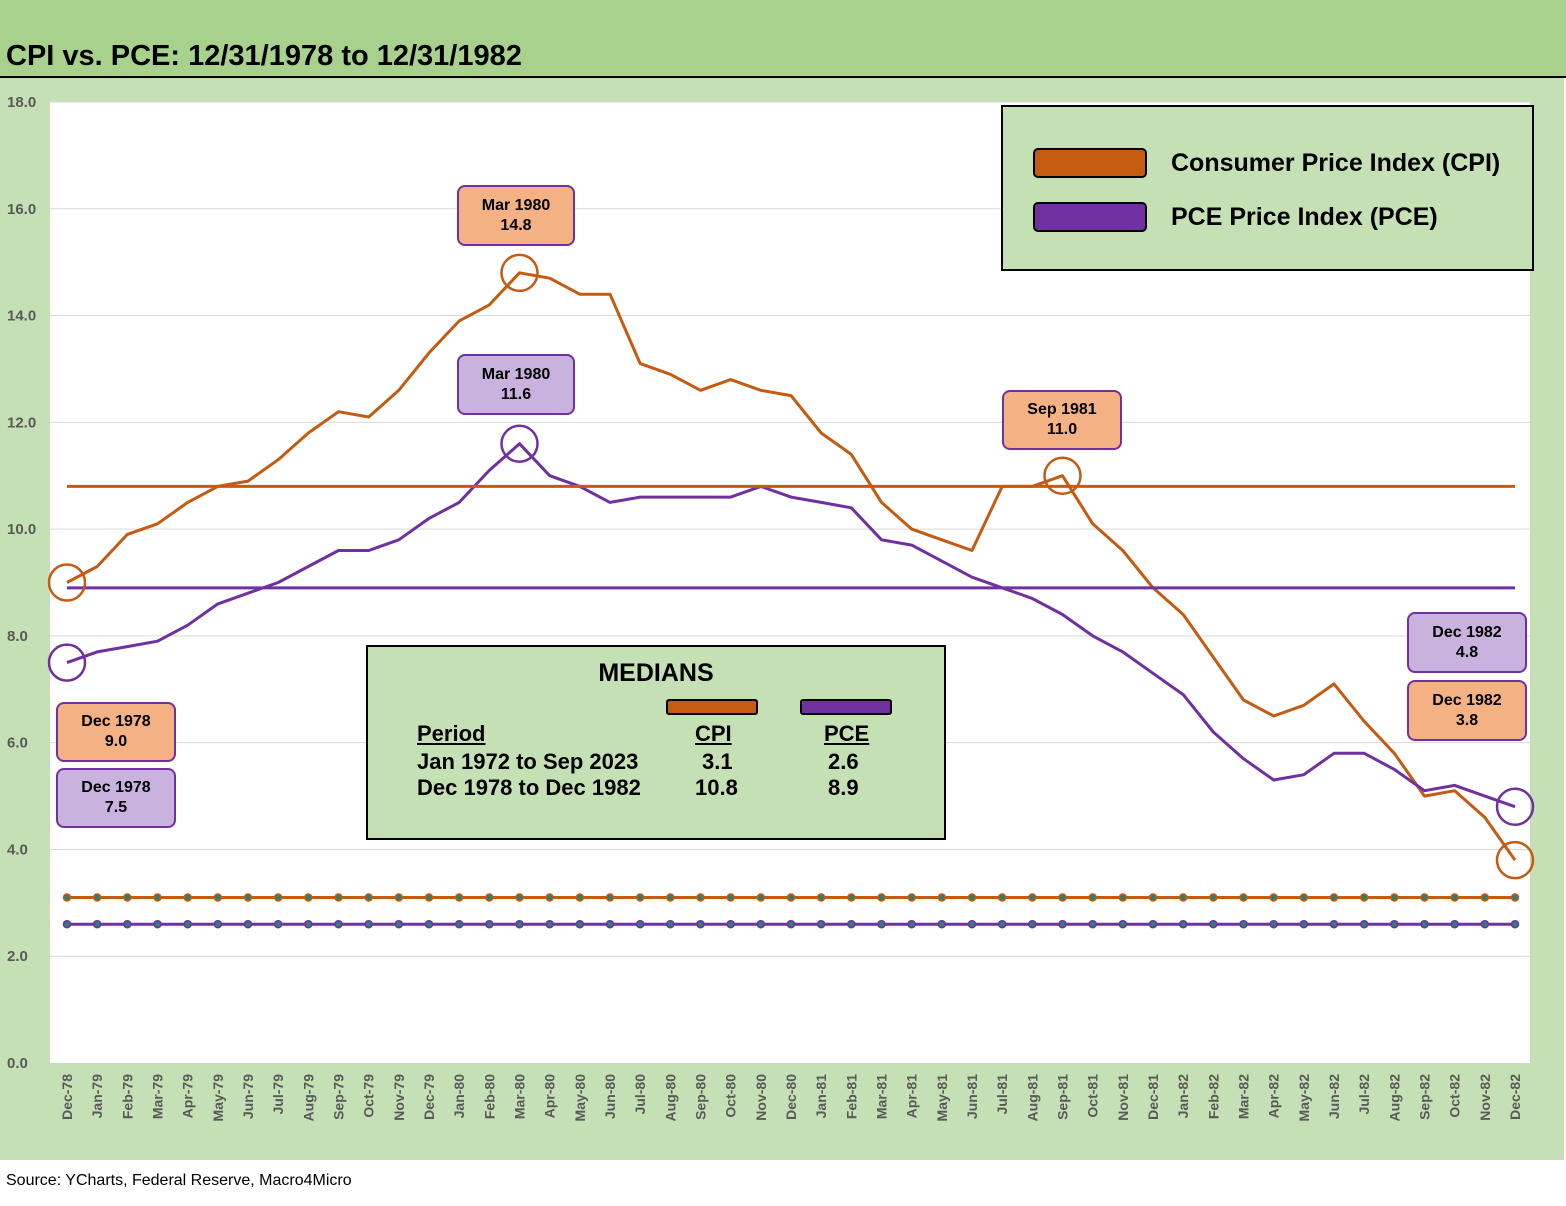 The height and width of the screenshot is (1206, 1566). I want to click on y-tick-label: 4.0, so click(17, 849).